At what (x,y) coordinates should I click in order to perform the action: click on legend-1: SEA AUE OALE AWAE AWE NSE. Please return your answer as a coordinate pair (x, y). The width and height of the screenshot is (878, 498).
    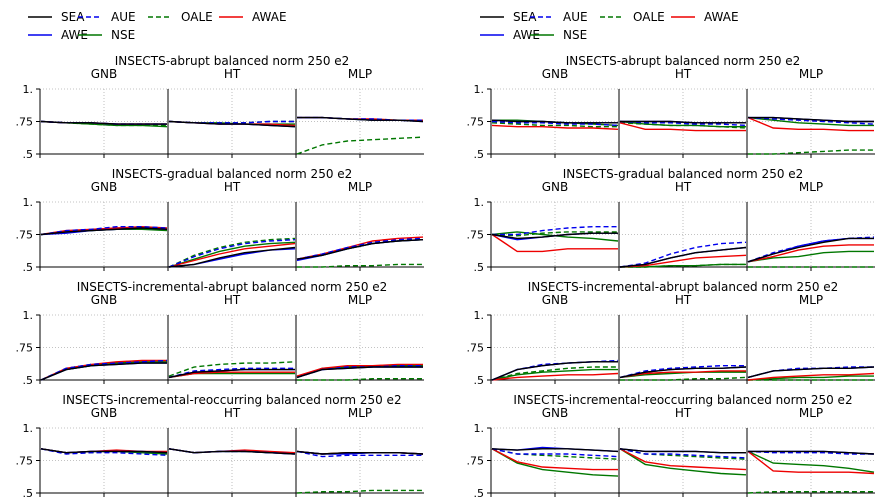
    Looking at the image, I should click on (157, 26).